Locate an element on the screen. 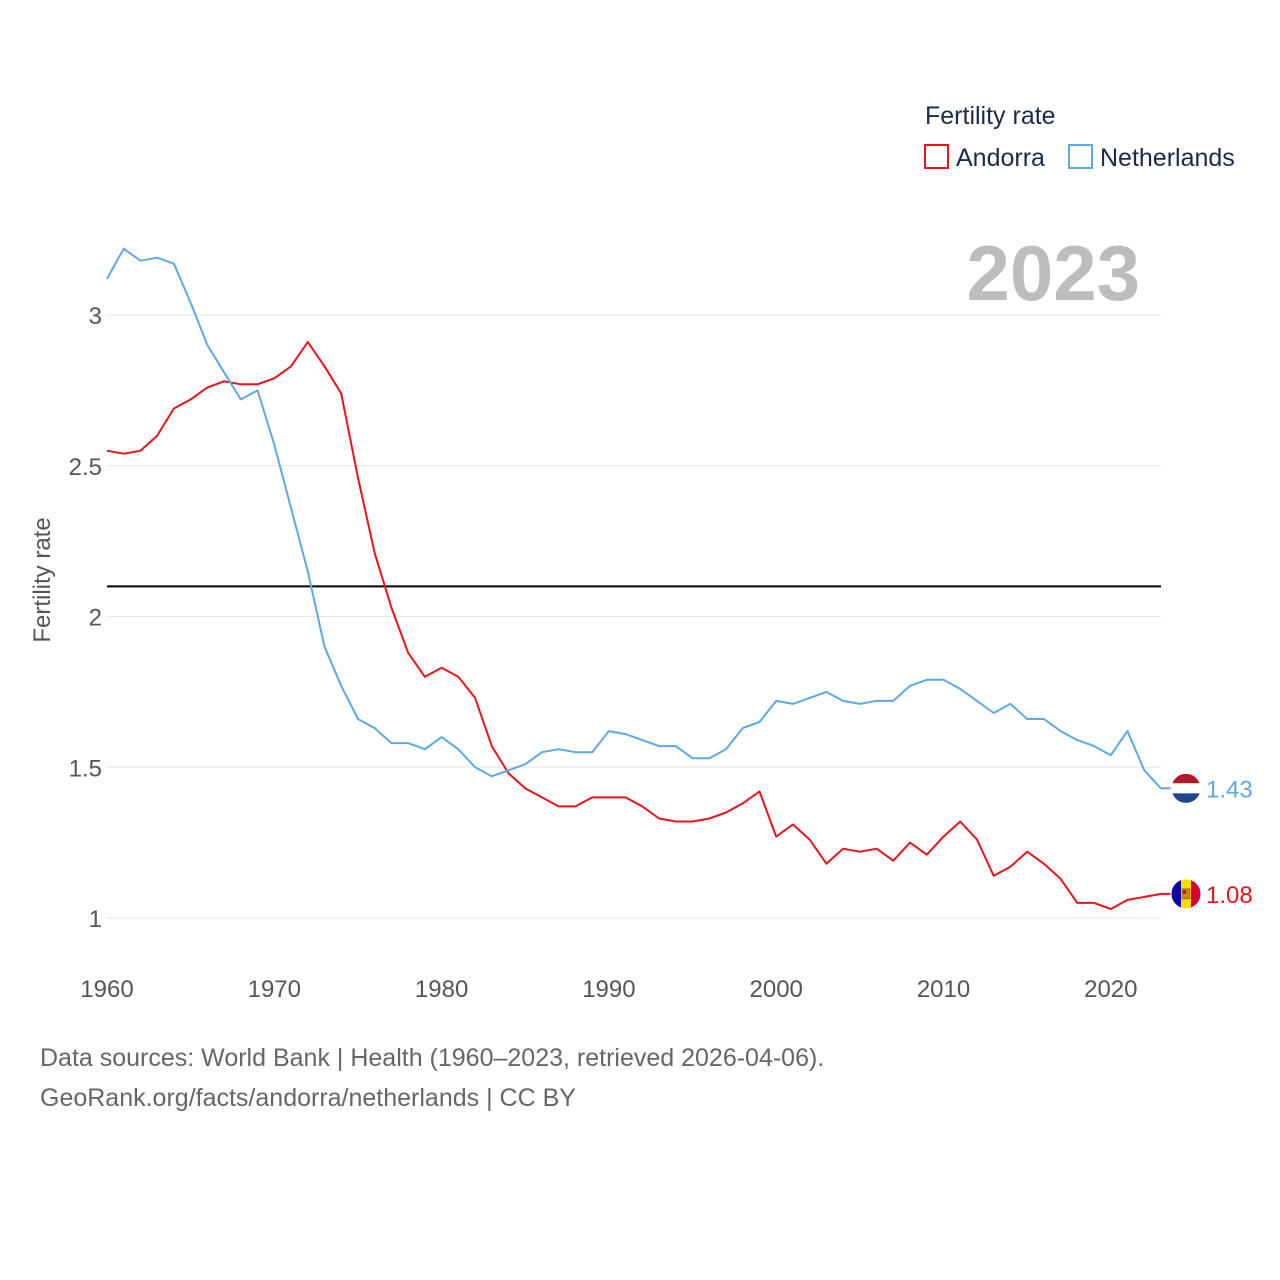 The height and width of the screenshot is (1280, 1280). netherlands-flag-icon is located at coordinates (1186, 788).